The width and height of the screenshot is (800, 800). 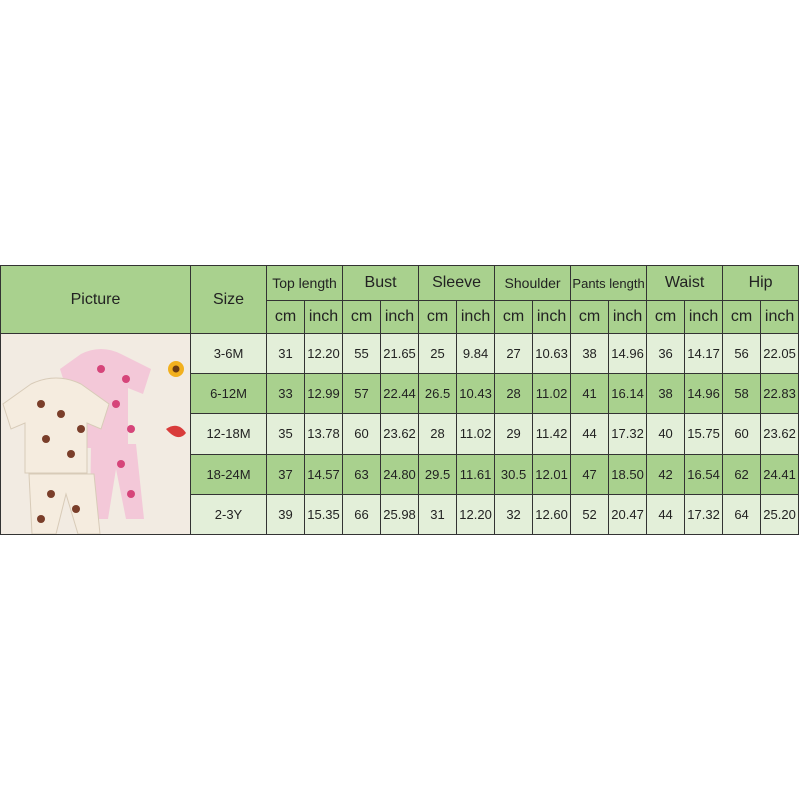 What do you see at coordinates (514, 514) in the screenshot?
I see `value-cell: 32` at bounding box center [514, 514].